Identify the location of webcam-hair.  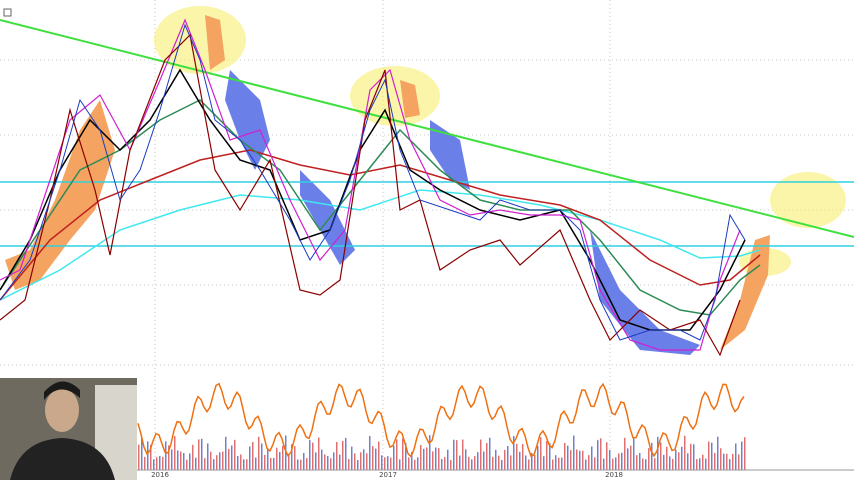
(62, 390).